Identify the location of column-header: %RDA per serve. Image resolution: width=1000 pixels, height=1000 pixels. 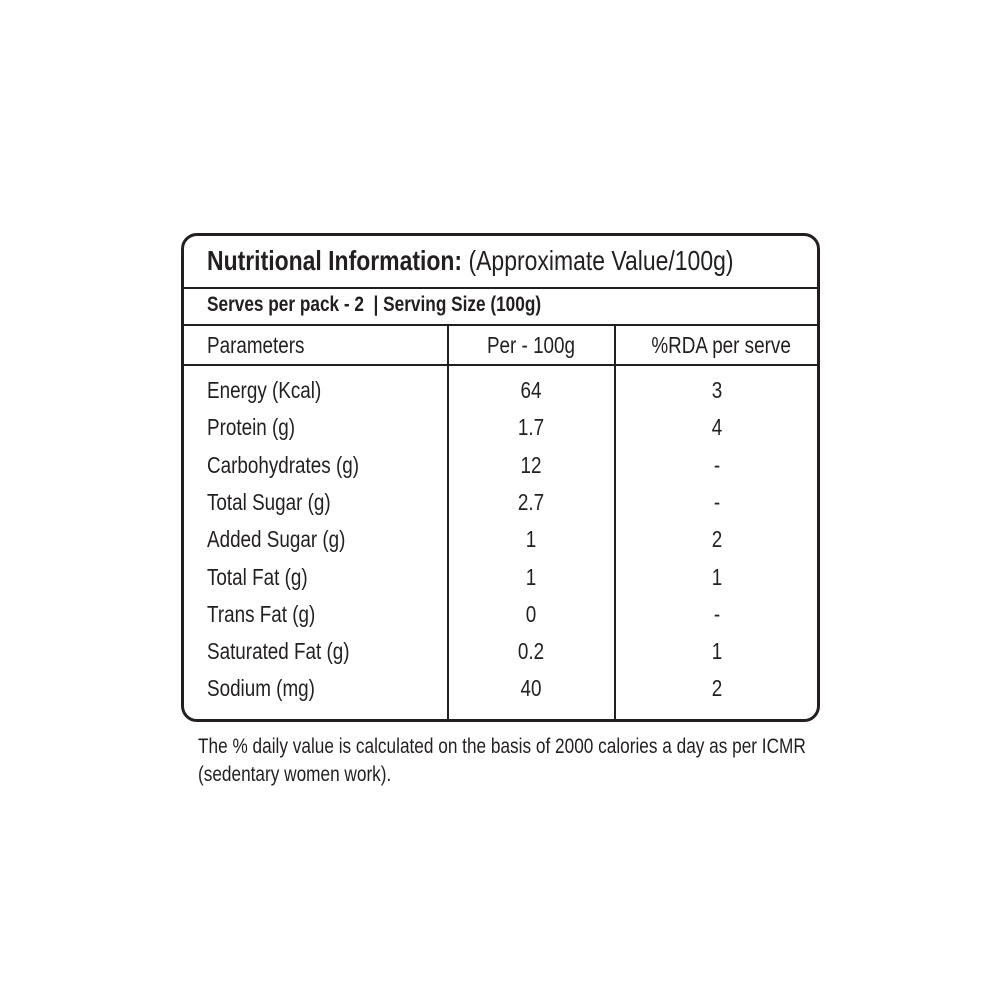
(721, 345).